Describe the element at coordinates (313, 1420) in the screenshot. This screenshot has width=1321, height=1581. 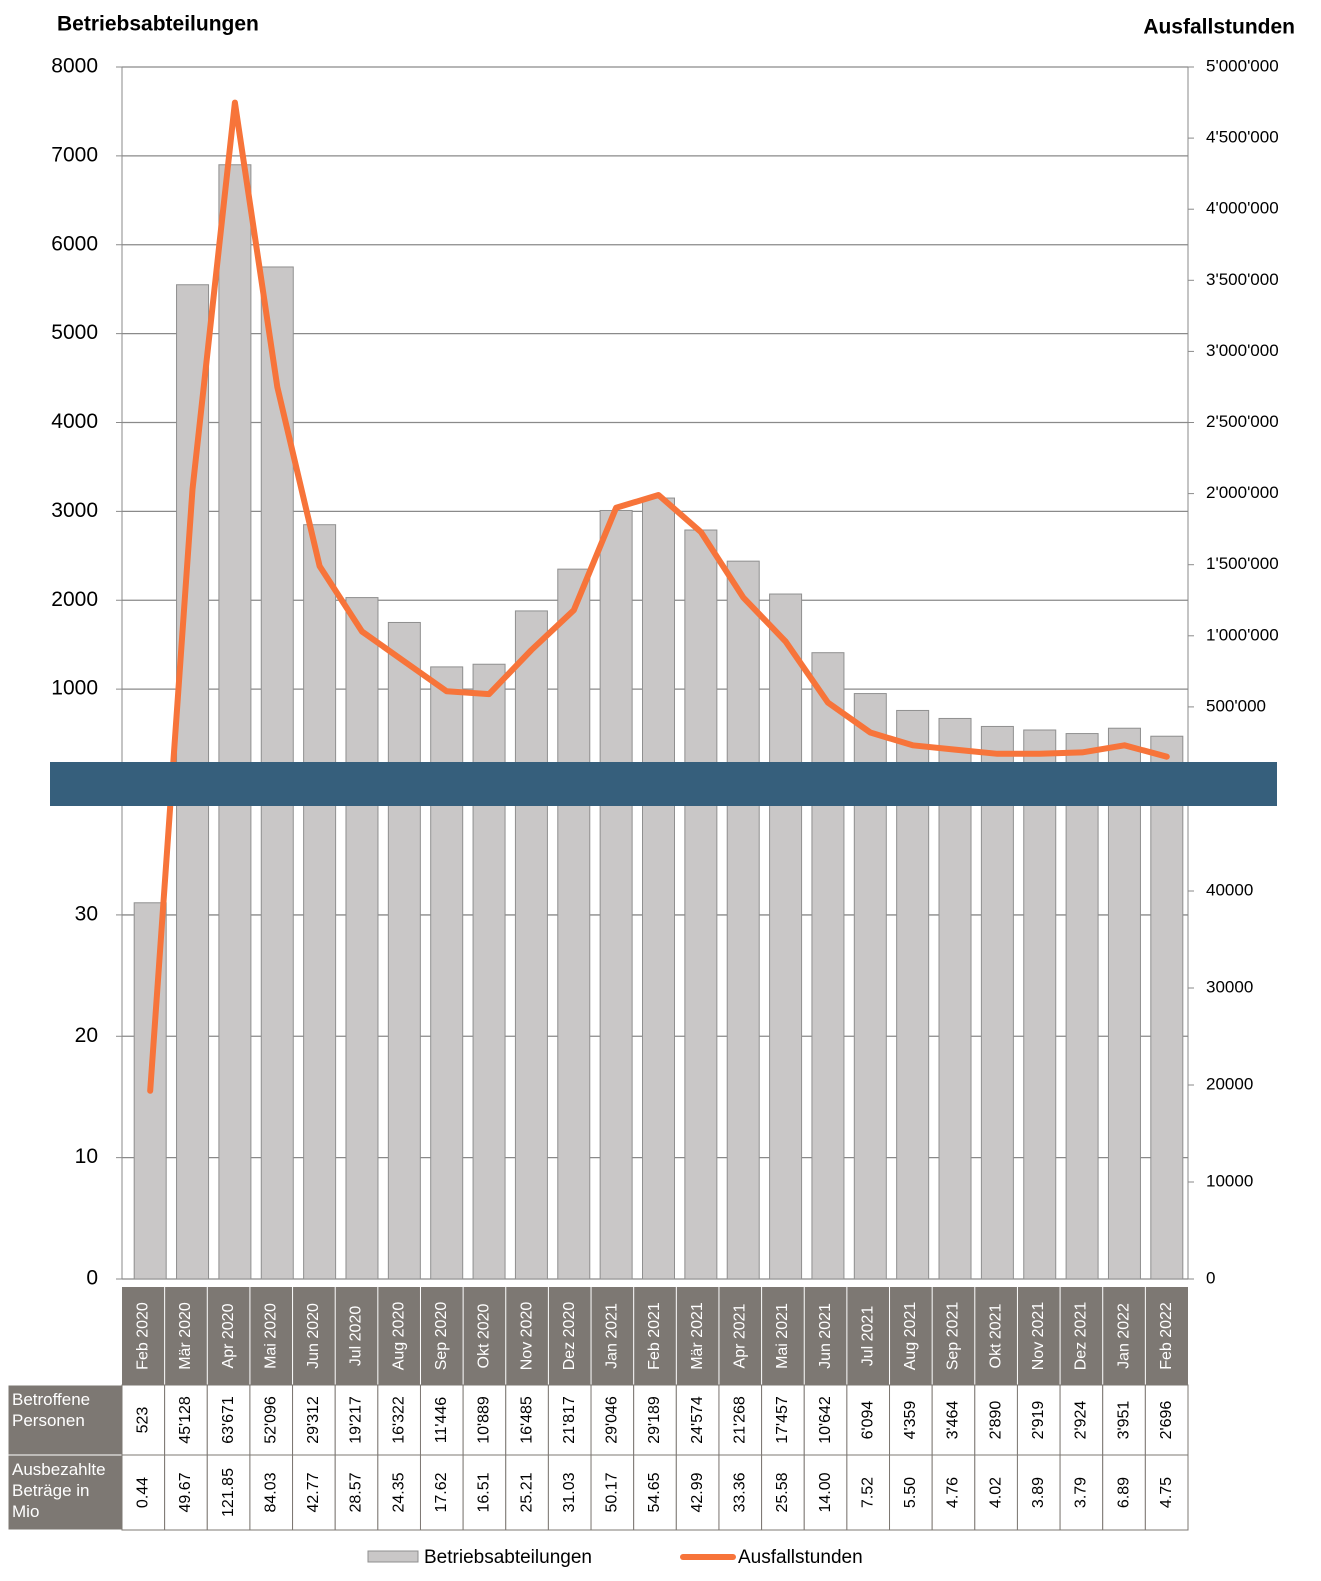
I see `table-cell-text: 29'312` at that location.